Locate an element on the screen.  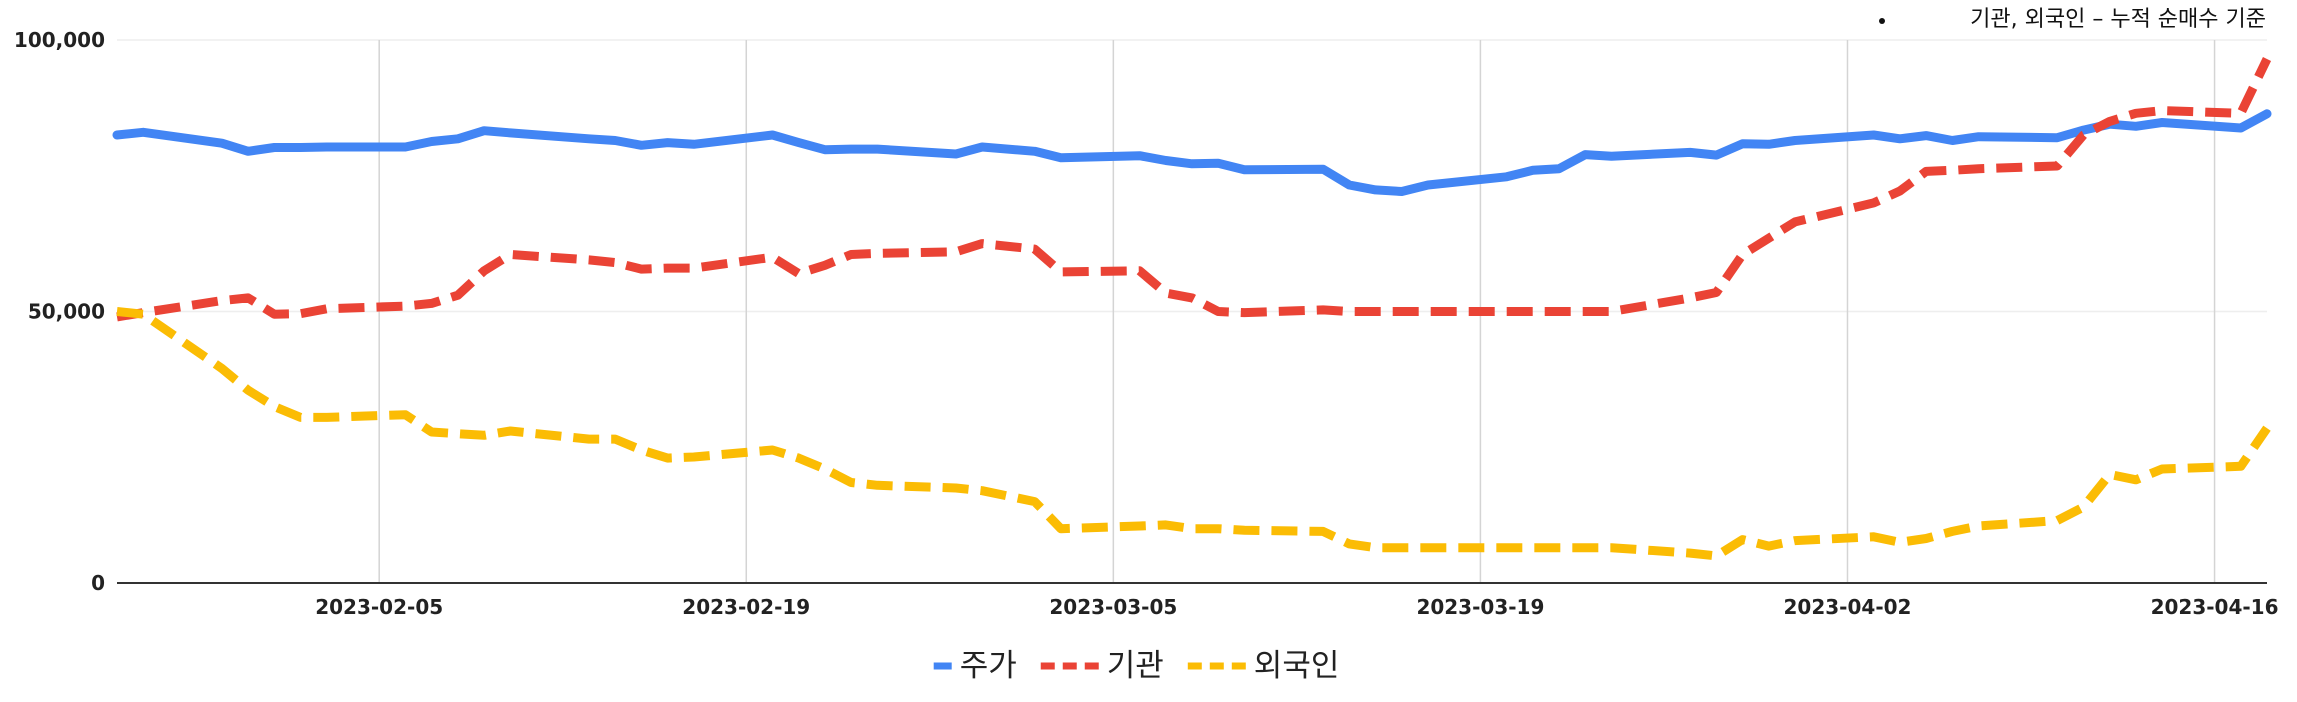
annotation: 기관, 외국인 – 누적 순매수 기준 is located at coordinates (2072, 19).